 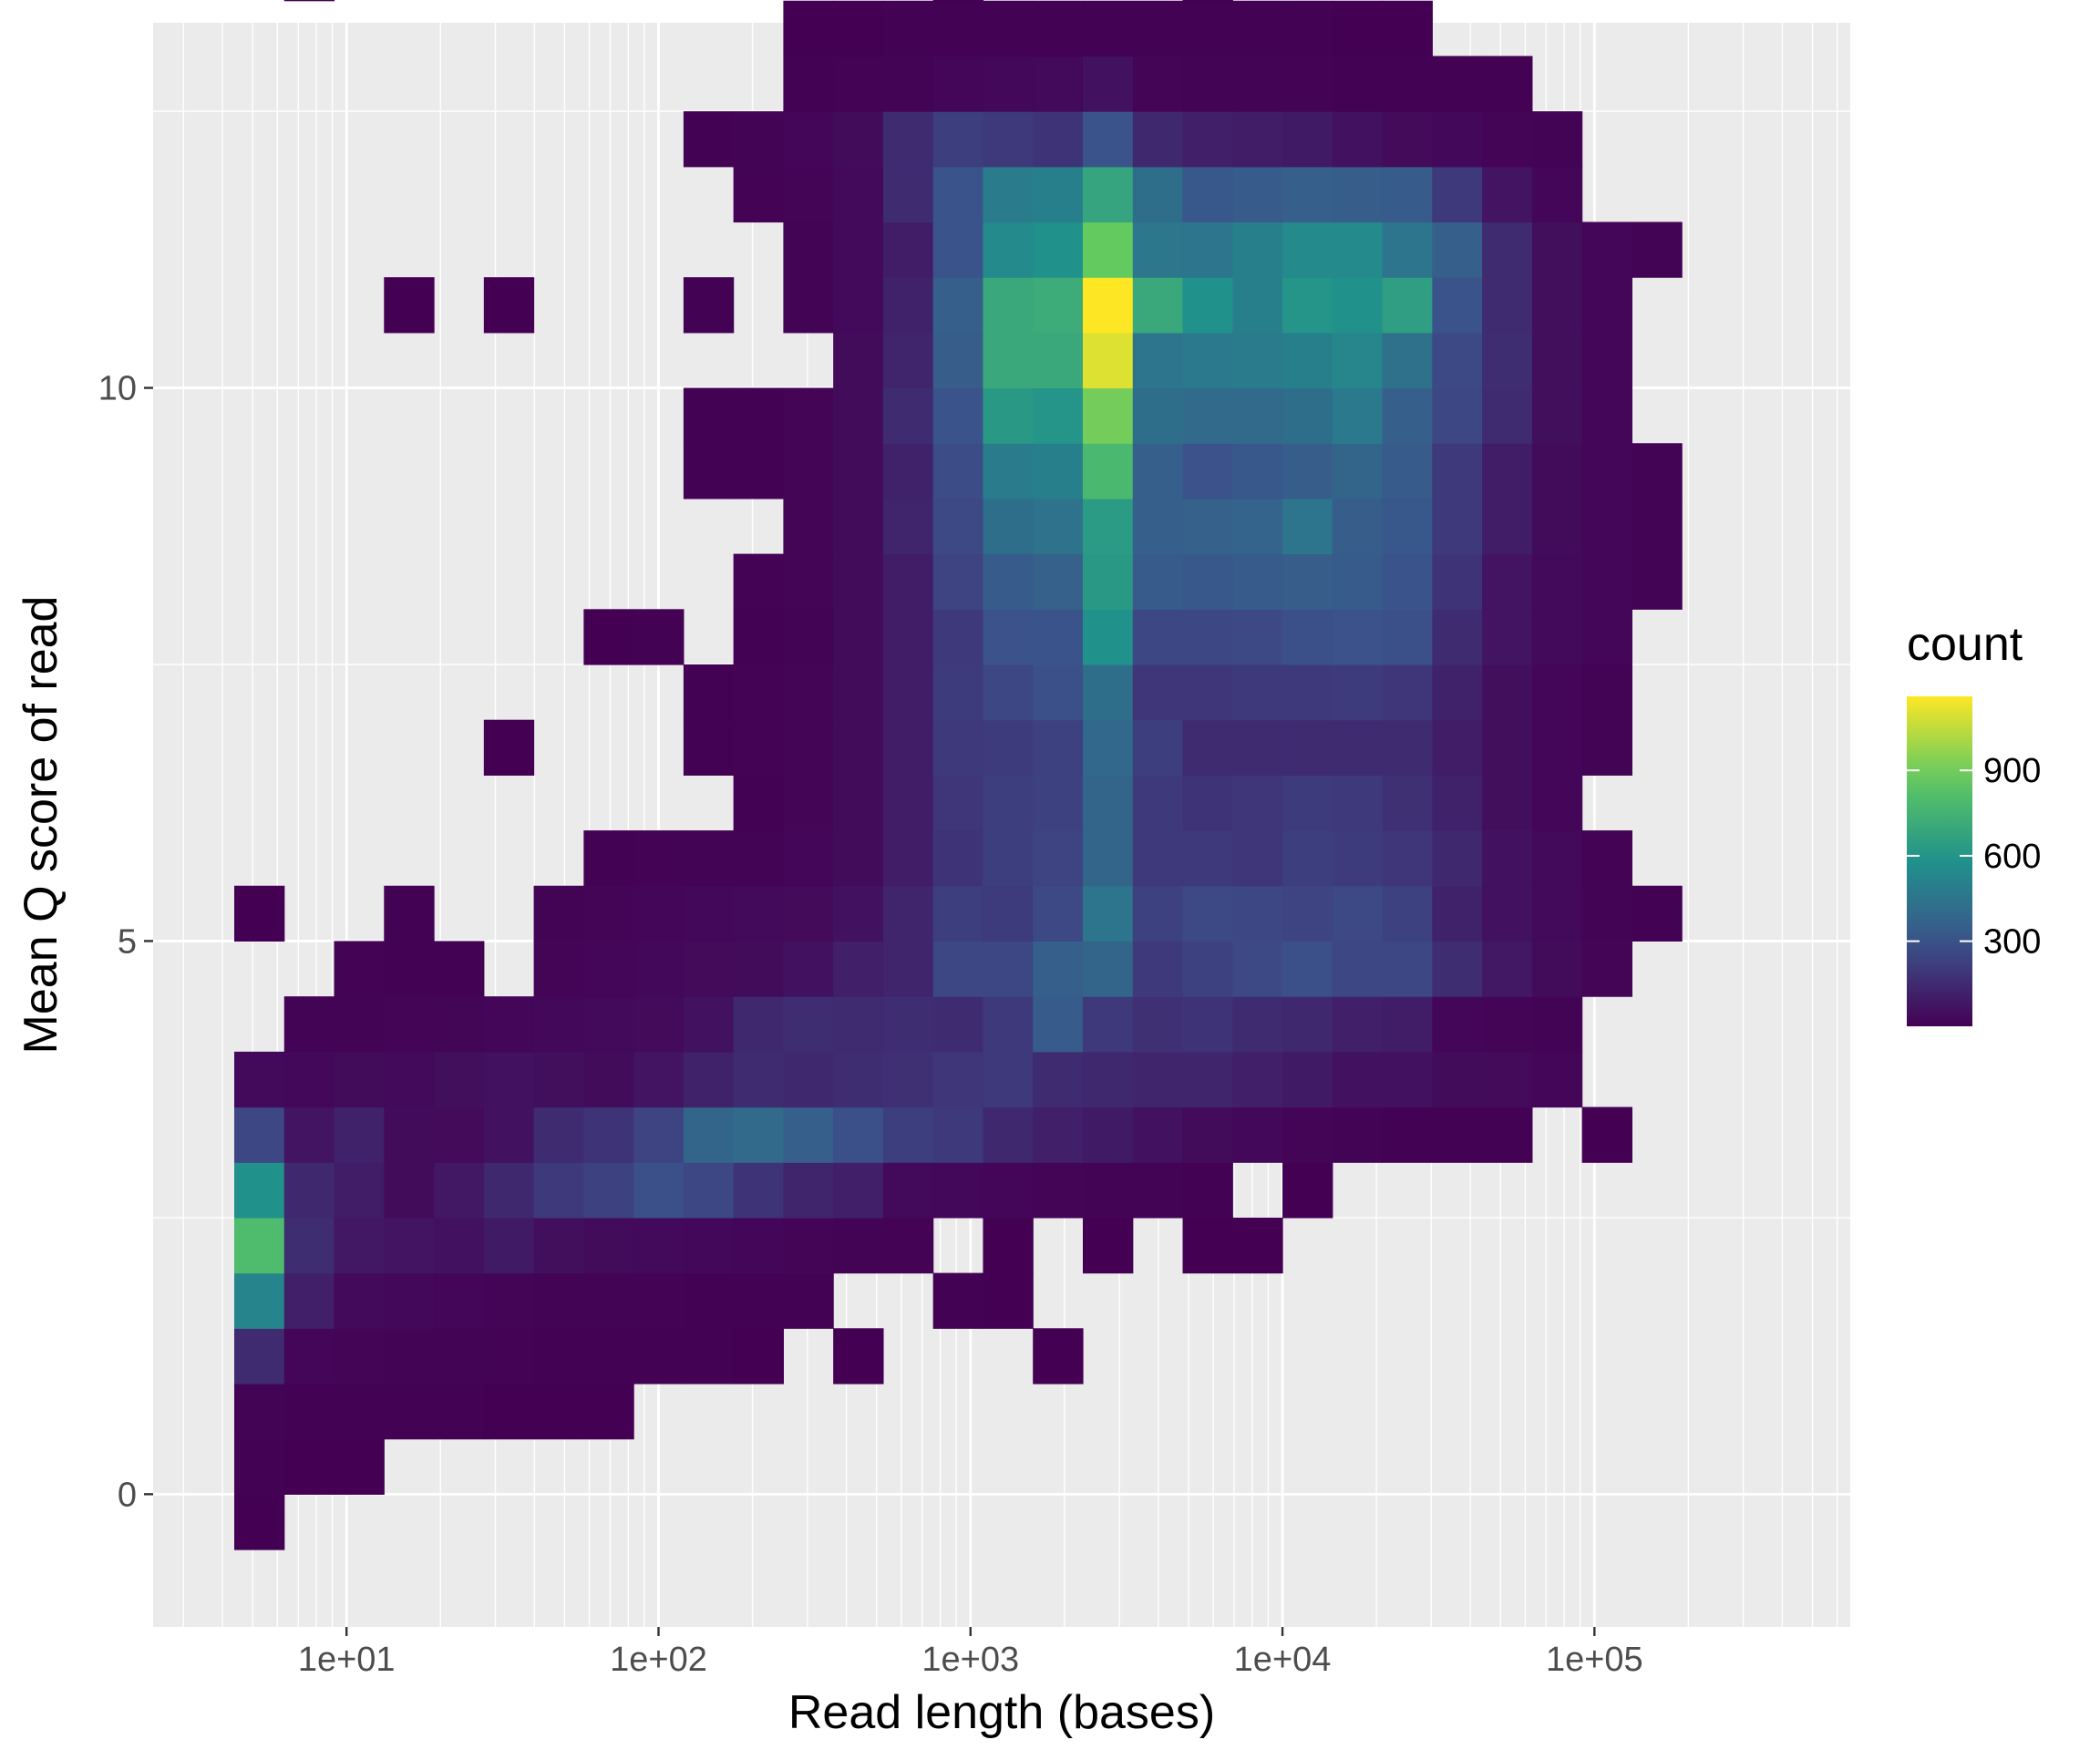 I want to click on legend-tick-label: 300, so click(x=2012, y=943).